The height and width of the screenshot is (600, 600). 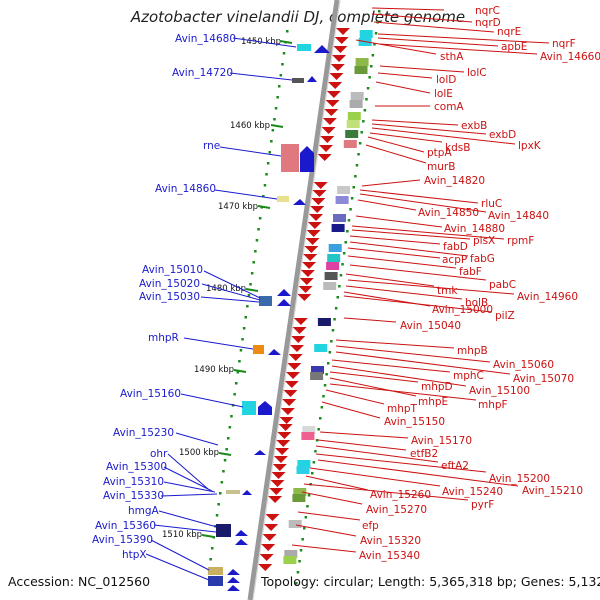 I want to click on gene-label: etfB2, so click(x=424, y=454).